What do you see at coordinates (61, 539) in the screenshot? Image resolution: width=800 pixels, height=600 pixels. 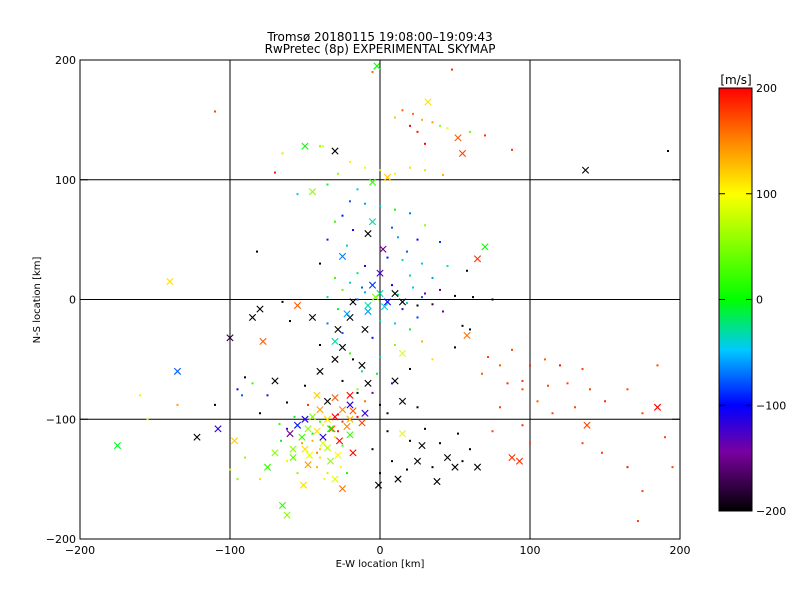 I see `y-tick-label: −200` at bounding box center [61, 539].